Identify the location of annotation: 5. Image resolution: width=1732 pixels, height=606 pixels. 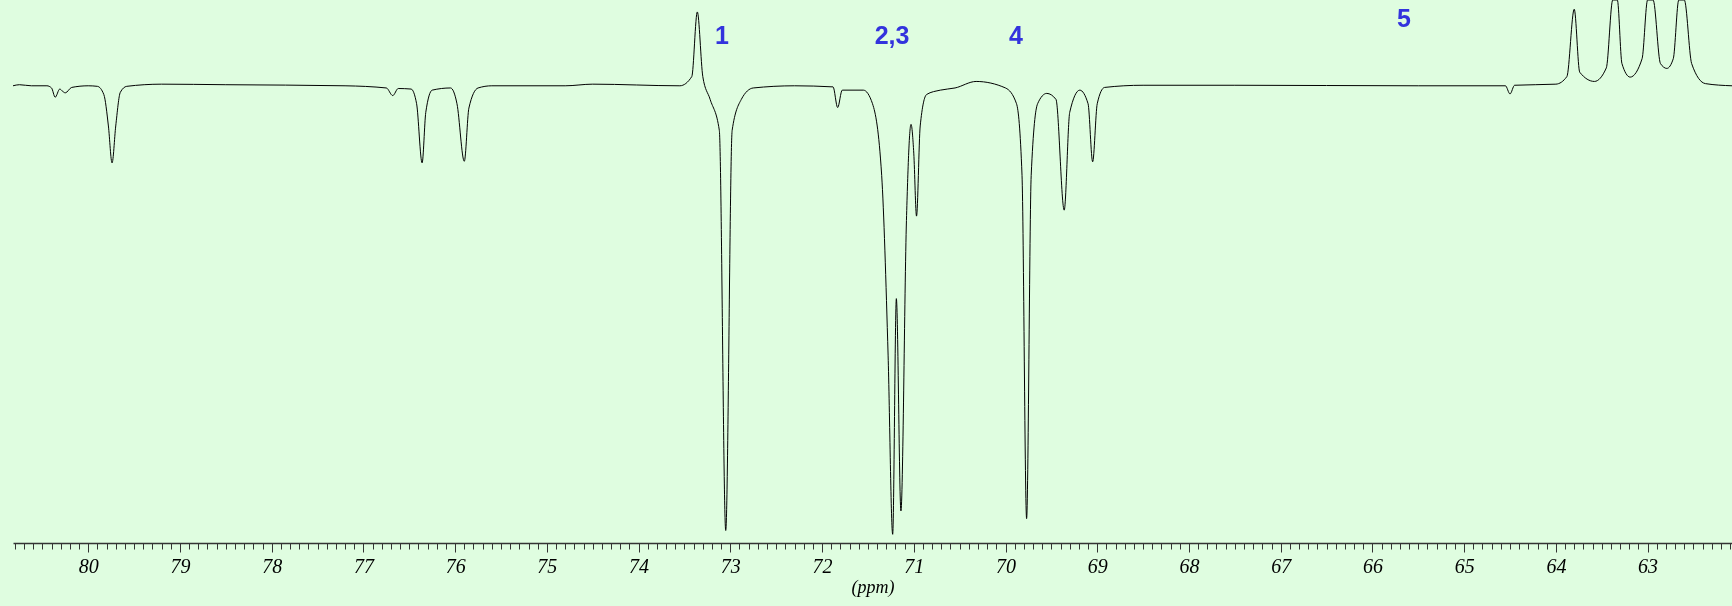
(1404, 18).